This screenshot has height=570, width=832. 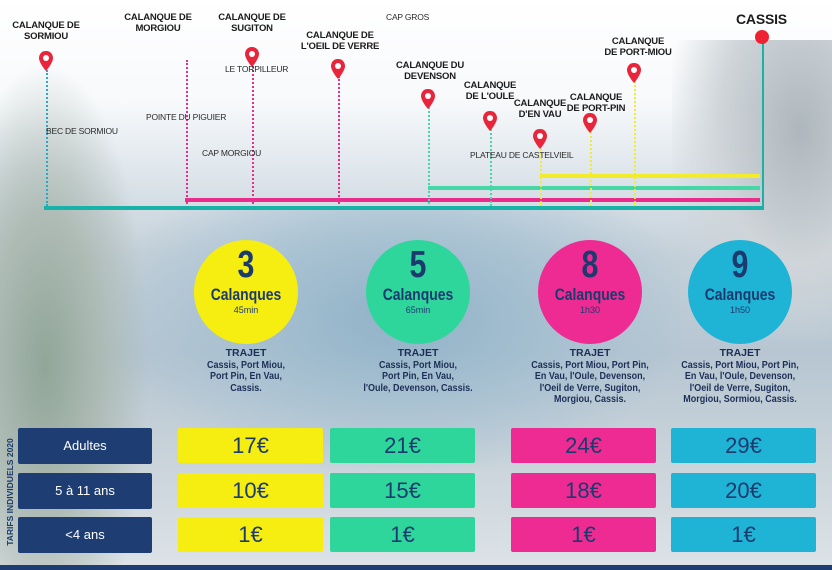 What do you see at coordinates (340, 41) in the screenshot?
I see `place-label-oeil-de-verre: CALANQUE DE L'OEIL DE VERRE` at bounding box center [340, 41].